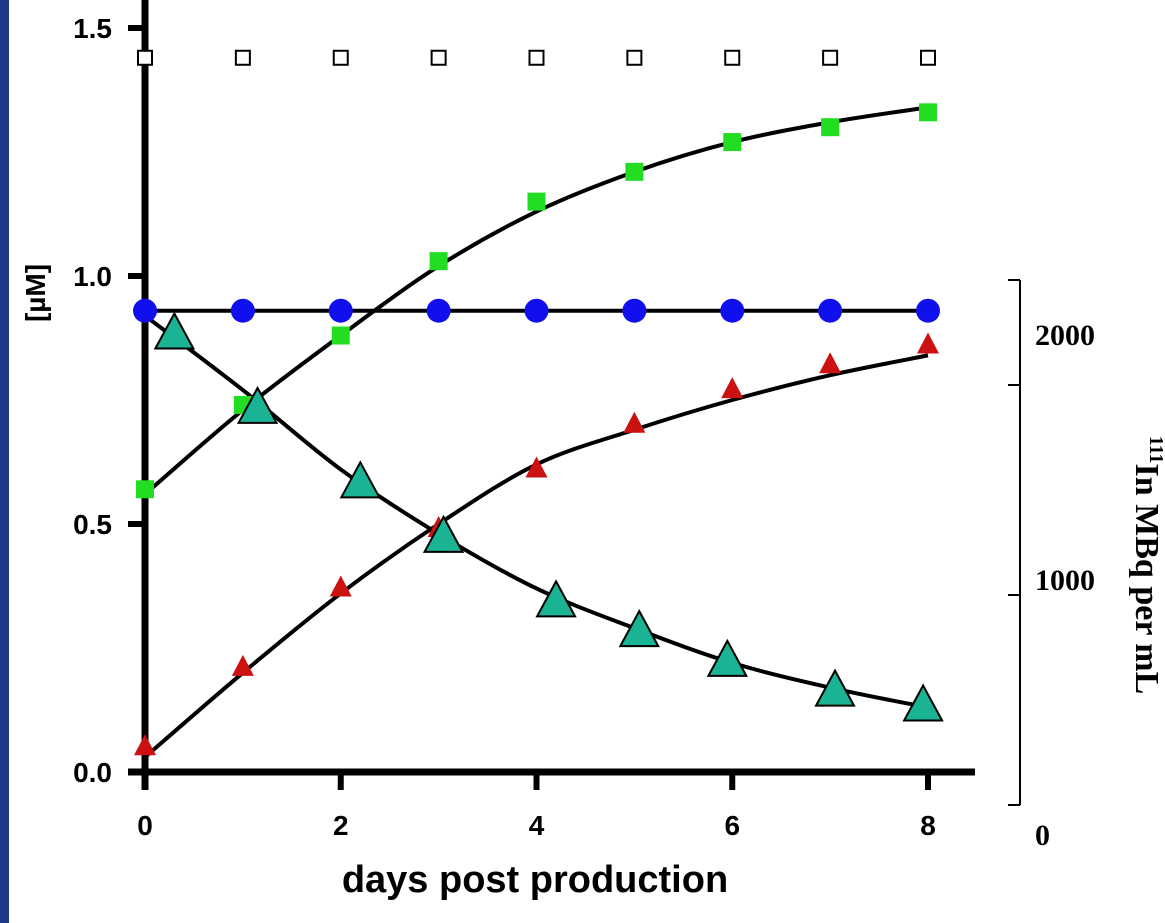  Describe the element at coordinates (537, 825) in the screenshot. I see `x-tick-label: 4` at that location.